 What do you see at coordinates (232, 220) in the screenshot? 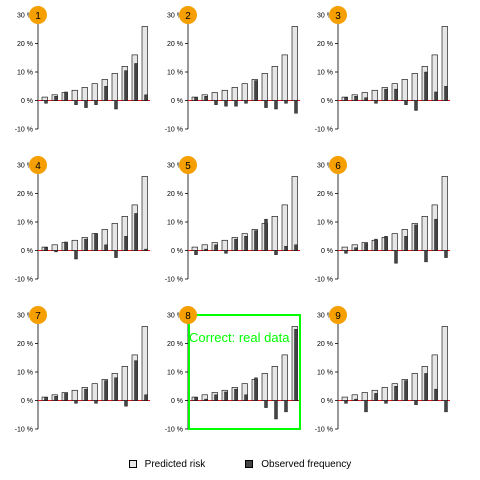
I see `panel-5: -10 % 0 % 10 % 20 % 30 % 5` at bounding box center [232, 220].